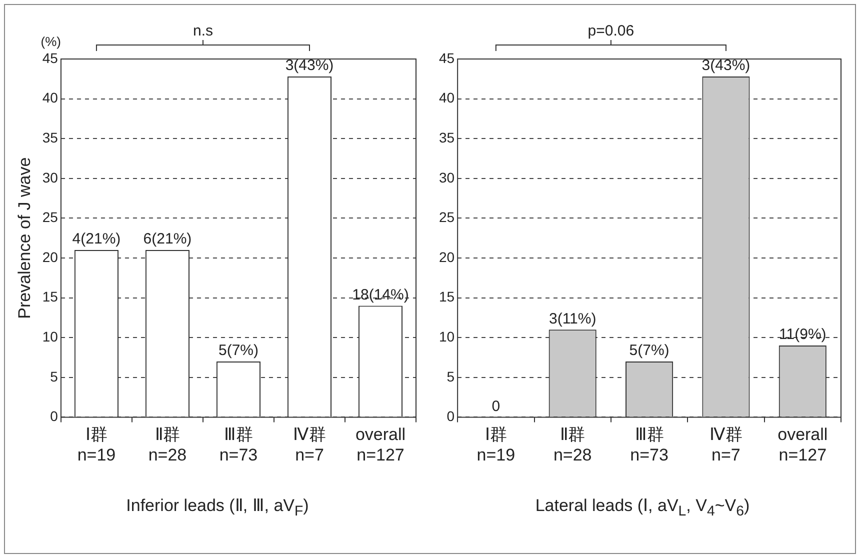 This screenshot has height=560, width=862. What do you see at coordinates (167, 239) in the screenshot?
I see `data-label: 6(21%)` at bounding box center [167, 239].